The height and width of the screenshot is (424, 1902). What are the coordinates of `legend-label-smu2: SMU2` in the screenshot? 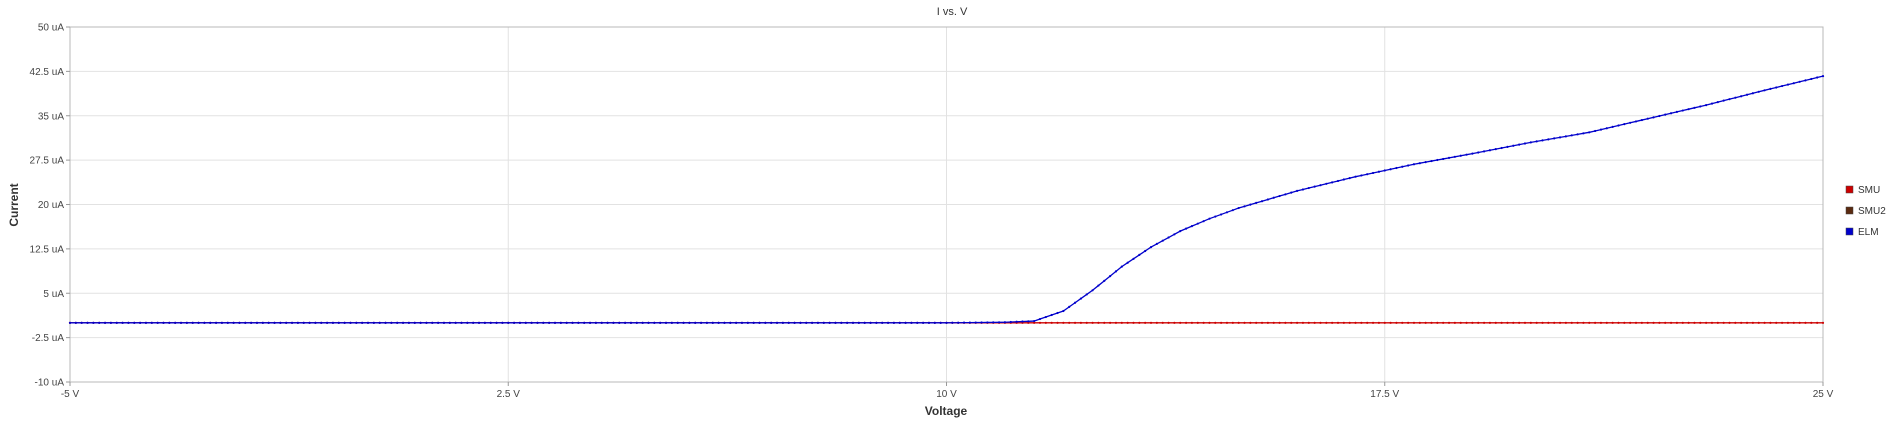 It's located at (1872, 211).